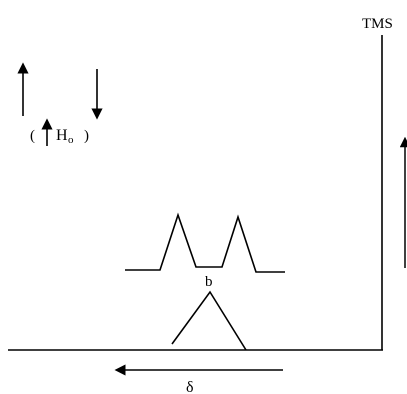  Describe the element at coordinates (86, 136) in the screenshot. I see `field-close-paren: )` at that location.